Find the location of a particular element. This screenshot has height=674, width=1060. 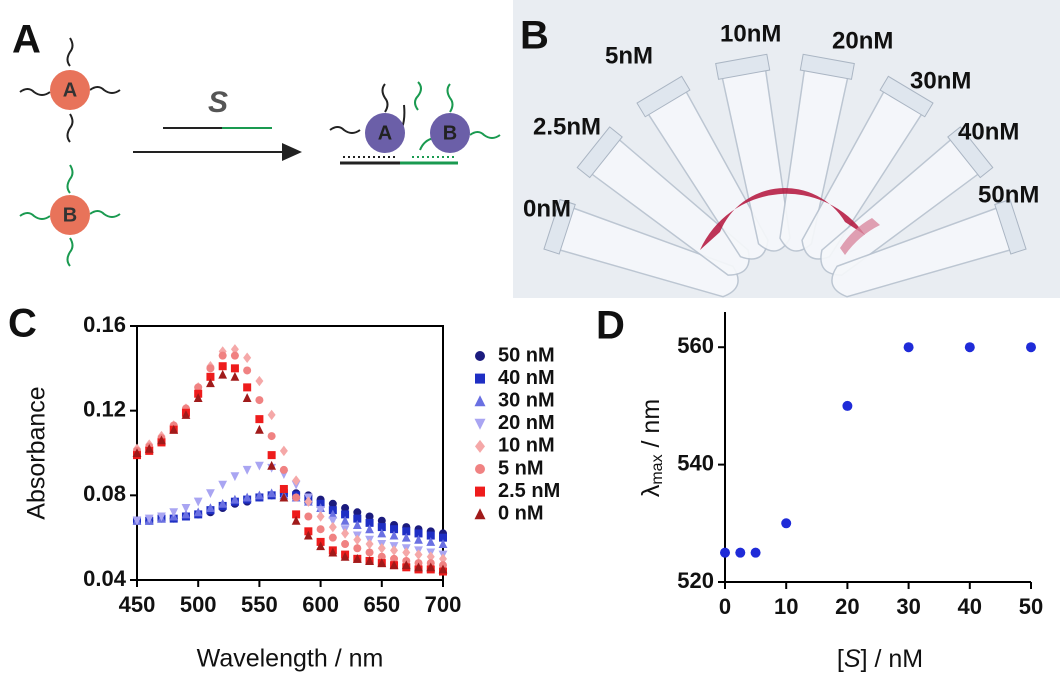

x-axis-title: Wavelength / nm is located at coordinates (290, 659).